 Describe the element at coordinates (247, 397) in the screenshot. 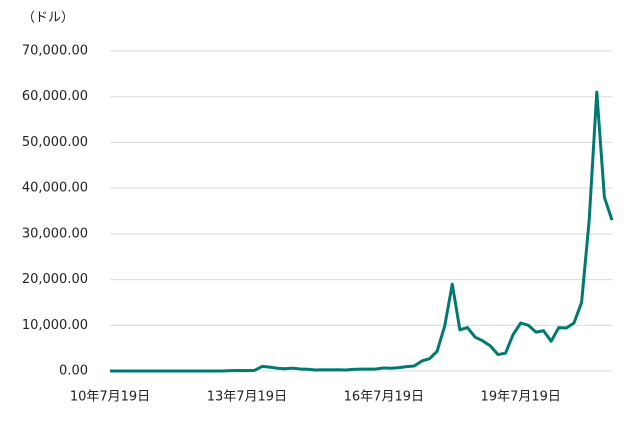

I see `x-tick-label: 13年7月19日` at that location.